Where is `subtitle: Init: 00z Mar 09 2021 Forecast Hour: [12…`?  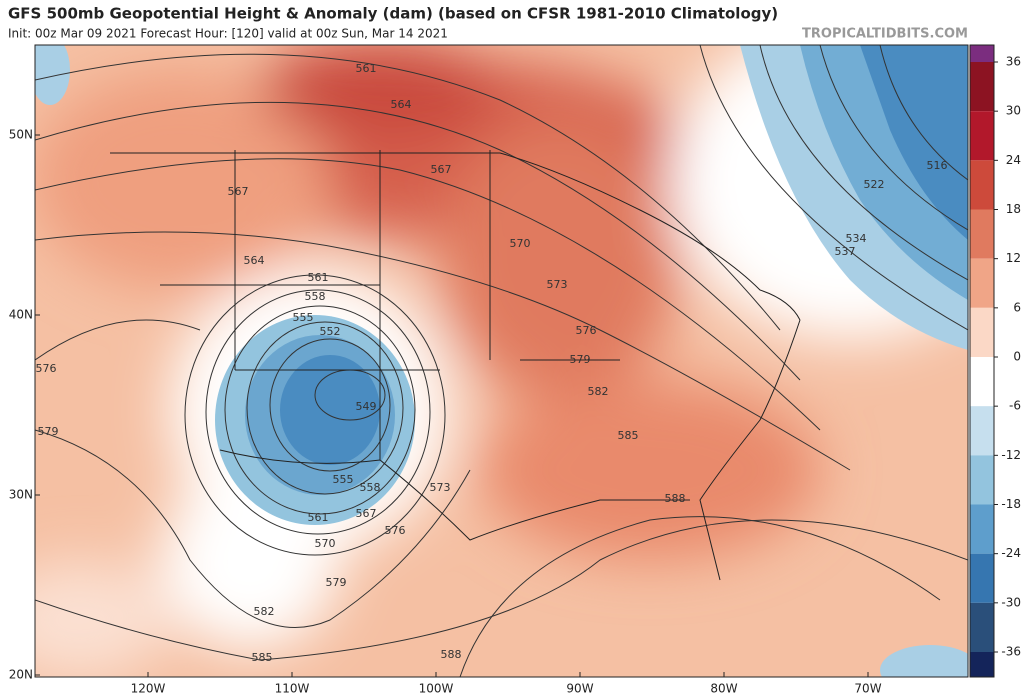
subtitle: Init: 00z Mar 09 2021 Forecast Hour: [12… is located at coordinates (228, 34).